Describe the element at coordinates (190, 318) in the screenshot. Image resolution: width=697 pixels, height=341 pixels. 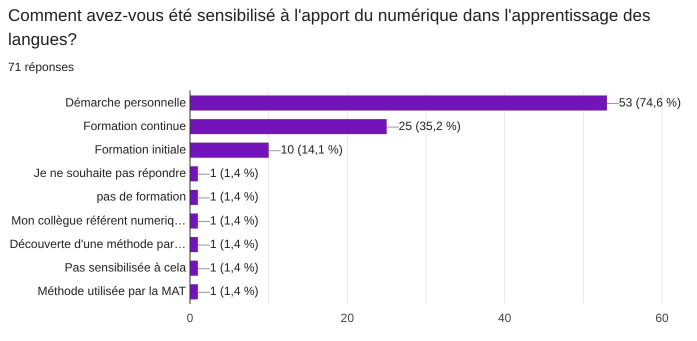
I see `x-tick-label: 0` at that location.